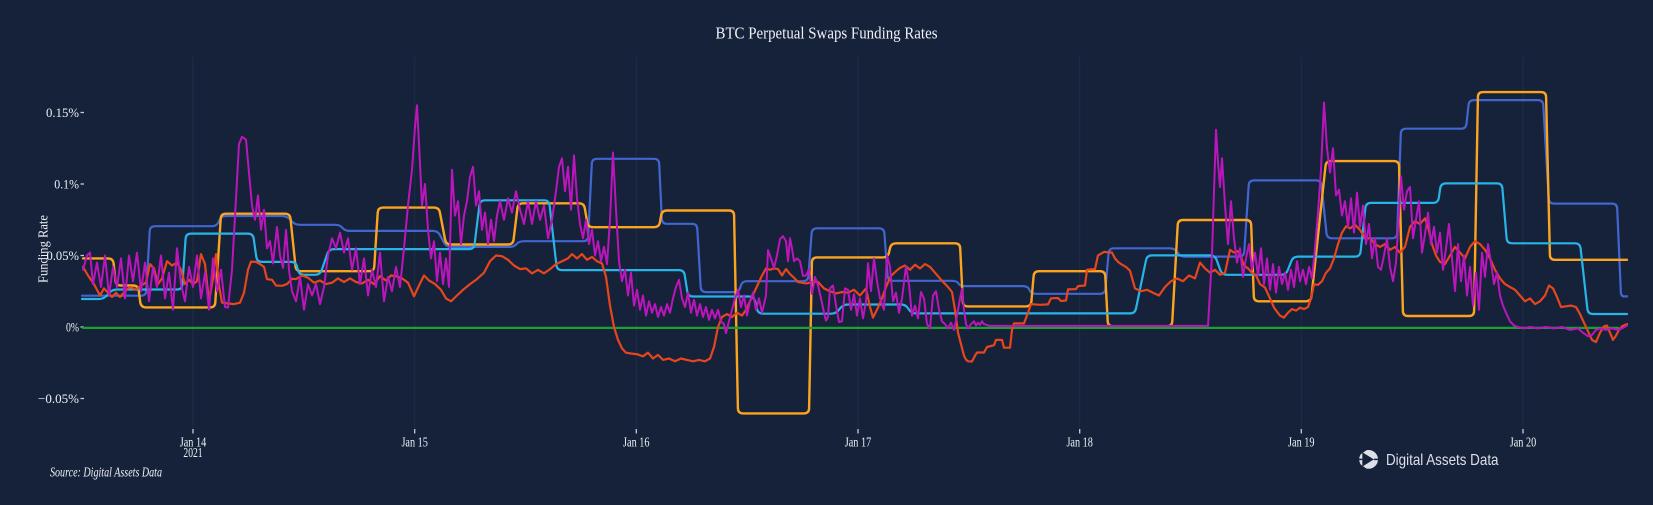 The height and width of the screenshot is (505, 1653). I want to click on svg-text: Jan 20, so click(1523, 443).